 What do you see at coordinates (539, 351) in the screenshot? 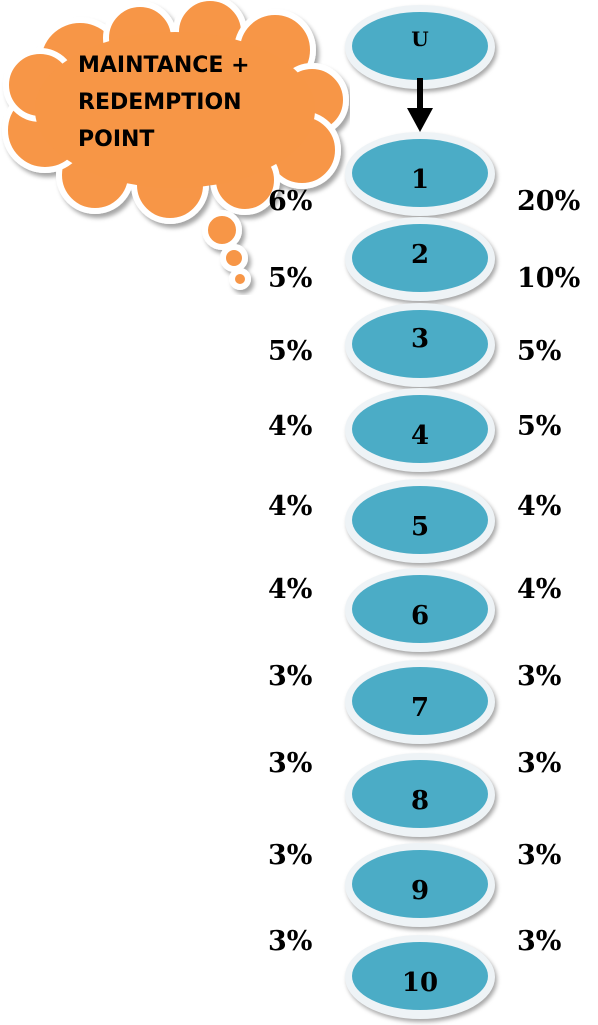
I see `right-pct-level-3: 5%` at bounding box center [539, 351].